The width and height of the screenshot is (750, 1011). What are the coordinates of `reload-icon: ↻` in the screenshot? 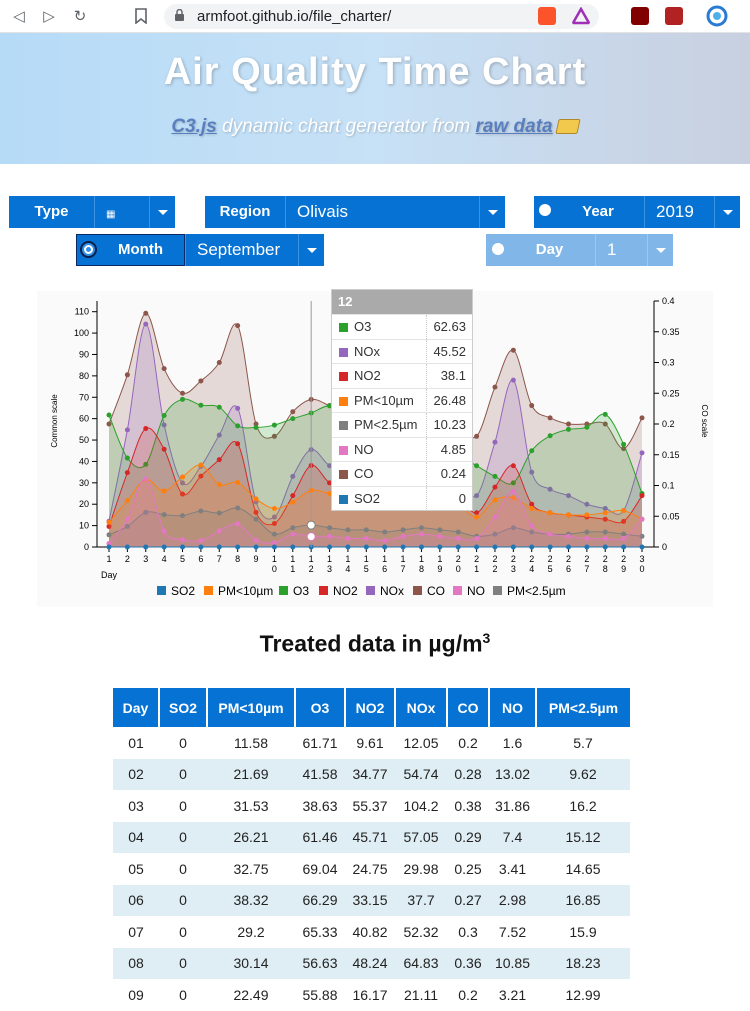 It's located at (80, 16).